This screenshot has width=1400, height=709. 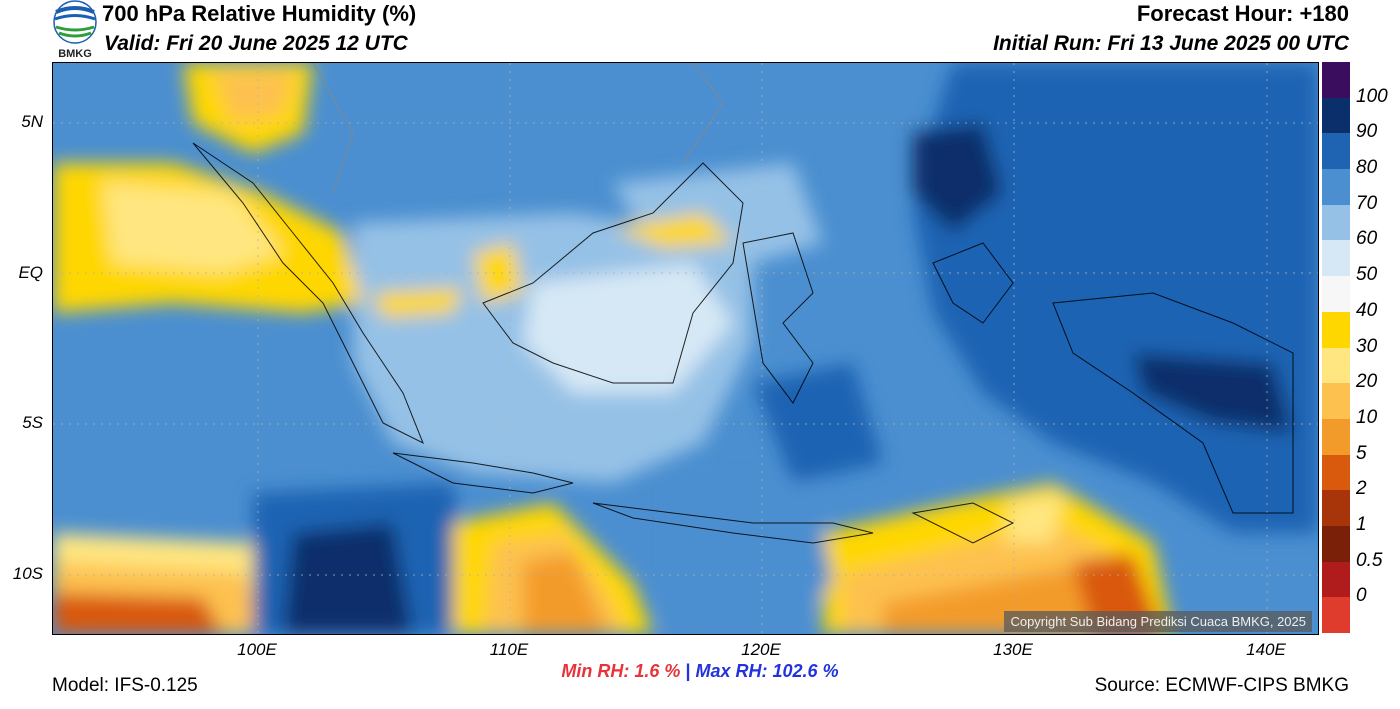 I want to click on colorbar-label: 5, so click(x=1361, y=453).